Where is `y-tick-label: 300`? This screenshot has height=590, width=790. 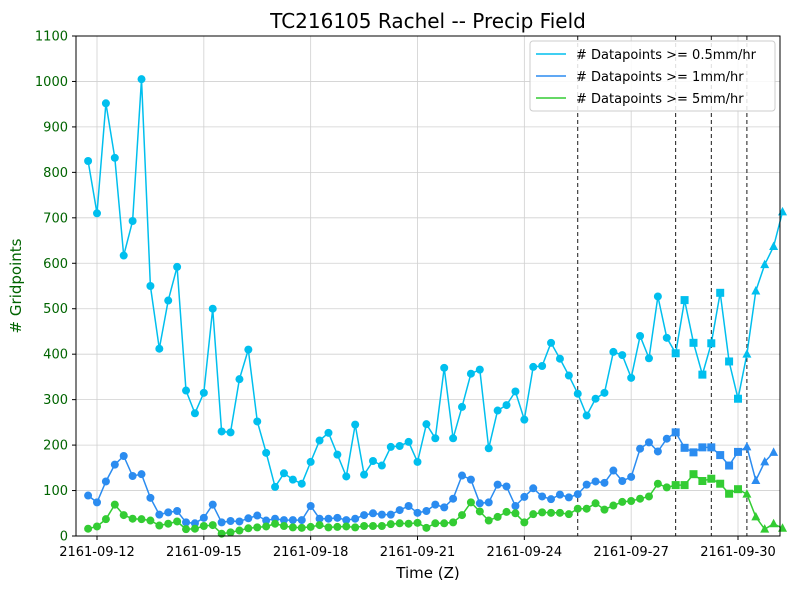
y-tick-label: 300 is located at coordinates (55, 400).